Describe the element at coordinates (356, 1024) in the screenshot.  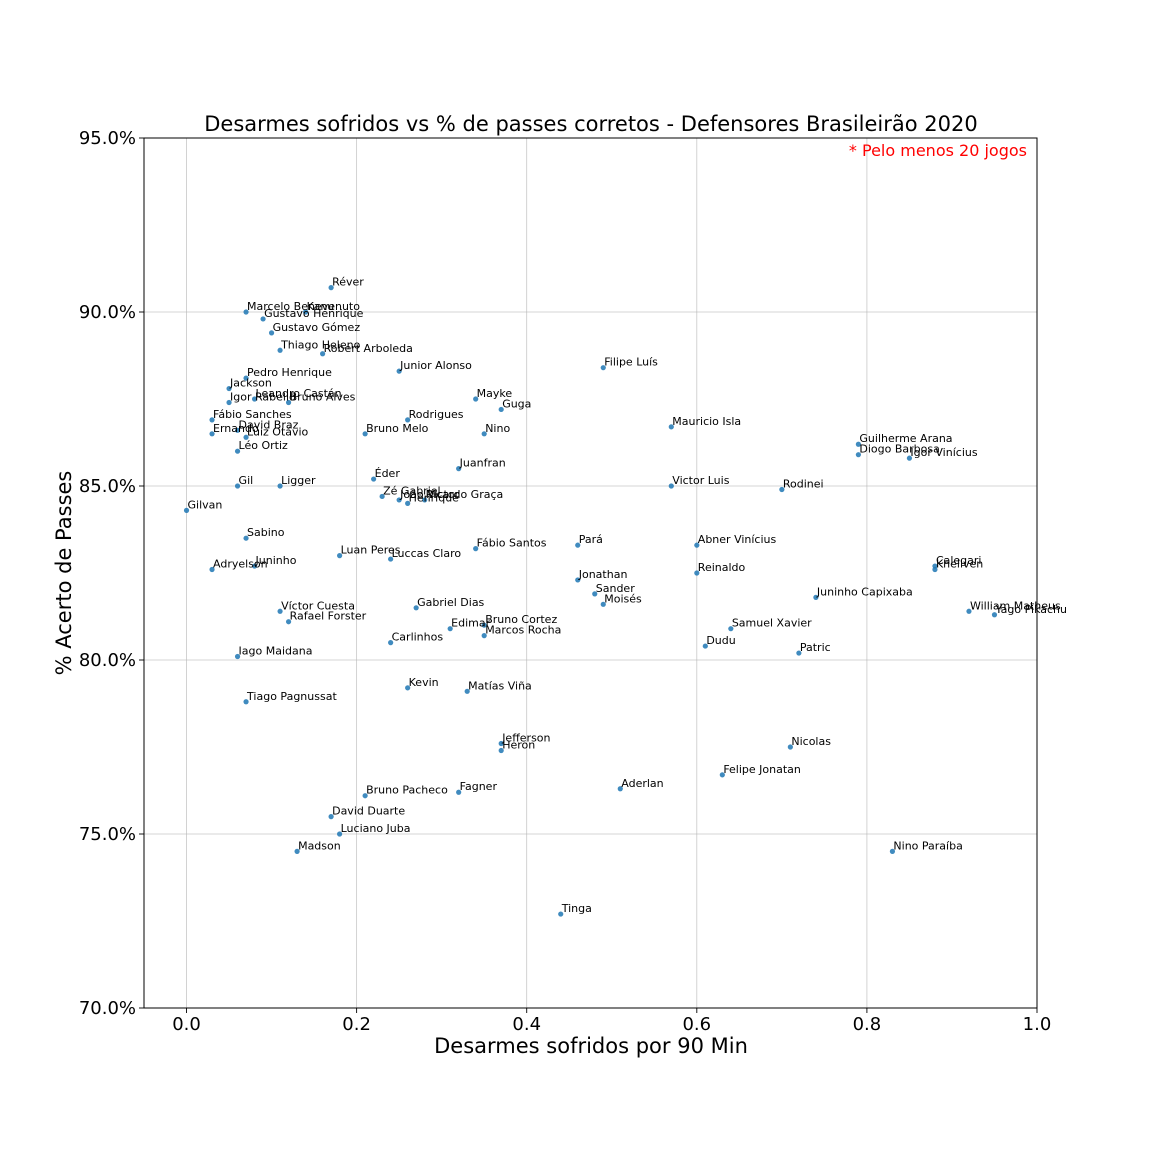
I see `x-tick-label: 0.2` at that location.